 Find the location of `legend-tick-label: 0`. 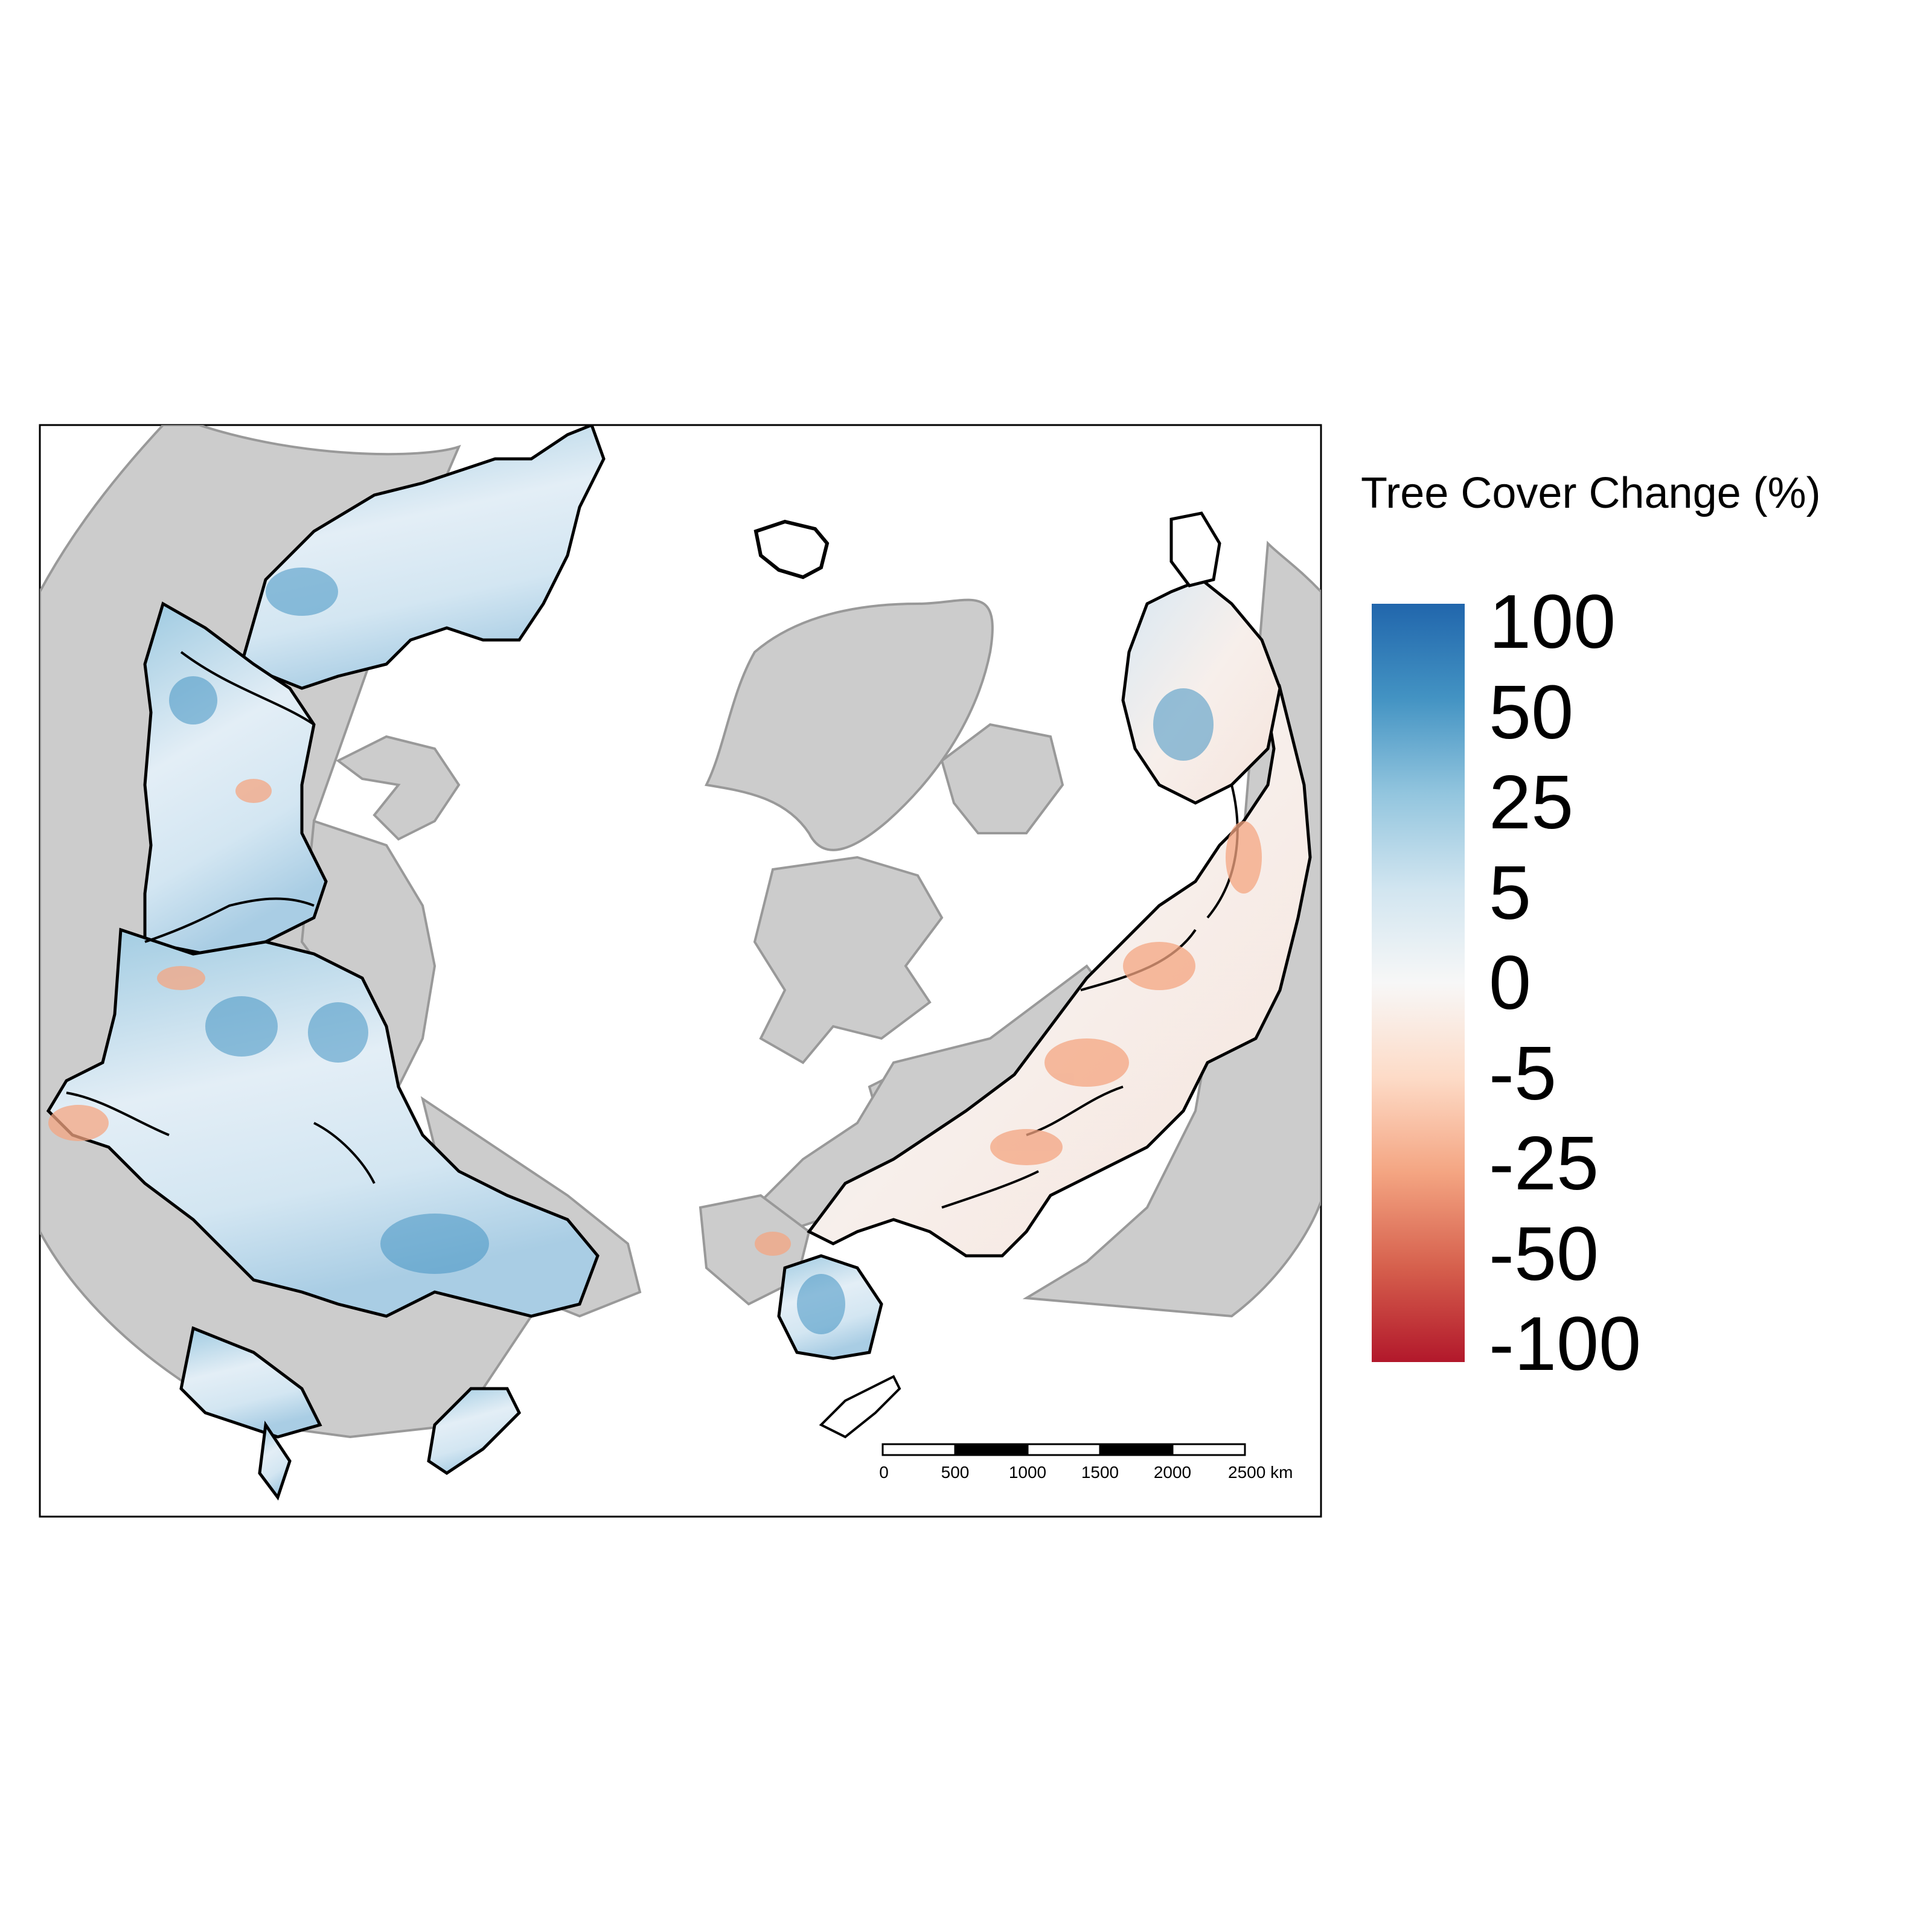

legend-tick-label: 0 is located at coordinates (1510, 983).